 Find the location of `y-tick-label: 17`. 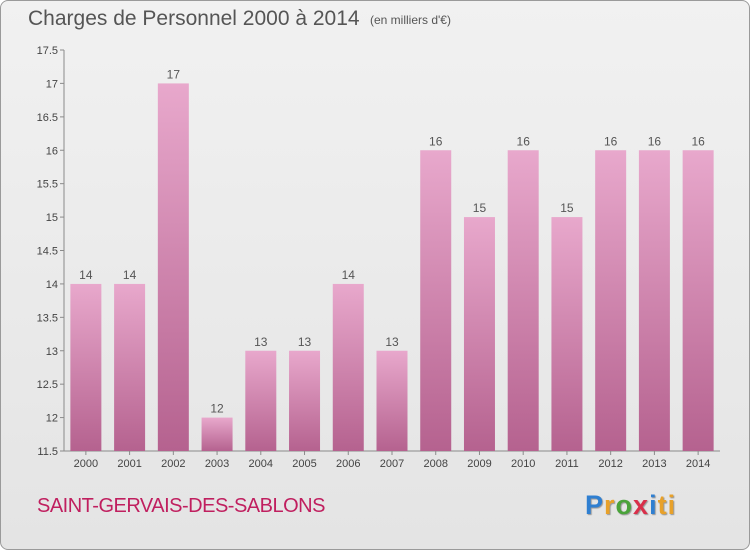

y-tick-label: 17 is located at coordinates (52, 84).